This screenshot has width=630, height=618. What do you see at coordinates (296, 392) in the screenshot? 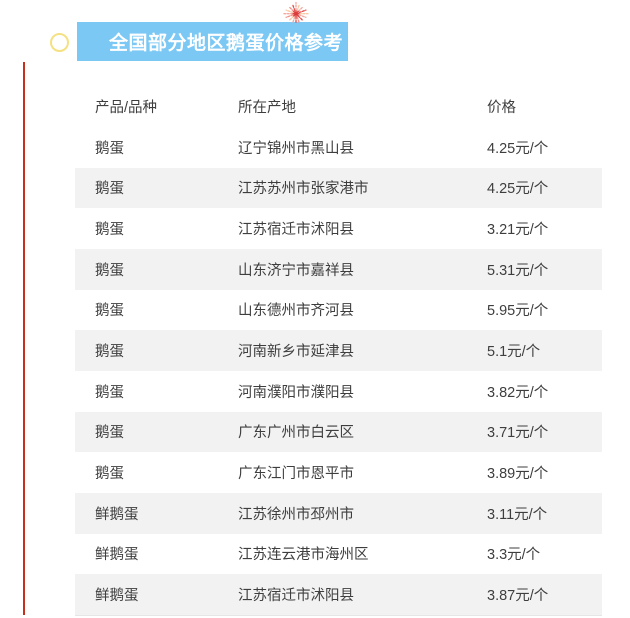
I see `origin-cell: 河南濮阳市濮阳县` at bounding box center [296, 392].